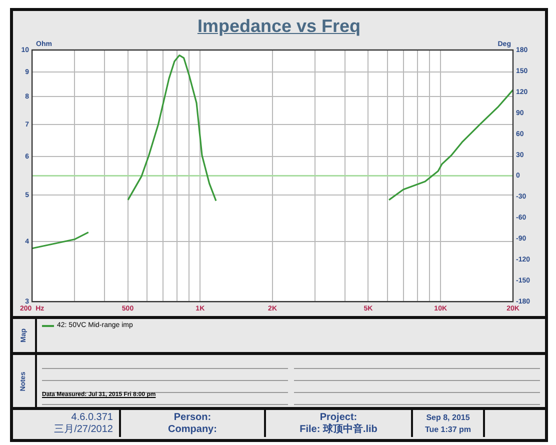  Describe the element at coordinates (83, 430) in the screenshot. I see `text: 三月/27/2012` at that location.